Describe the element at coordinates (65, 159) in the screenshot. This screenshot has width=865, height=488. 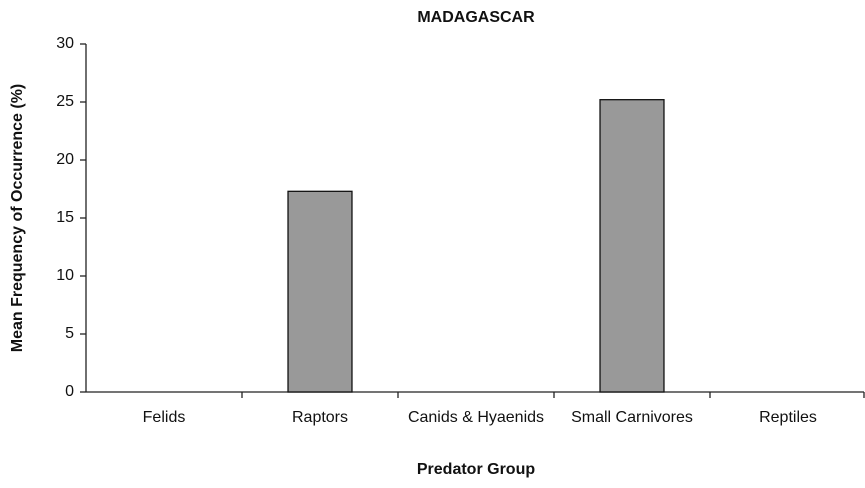
I see `y-tick-label: 20` at that location.